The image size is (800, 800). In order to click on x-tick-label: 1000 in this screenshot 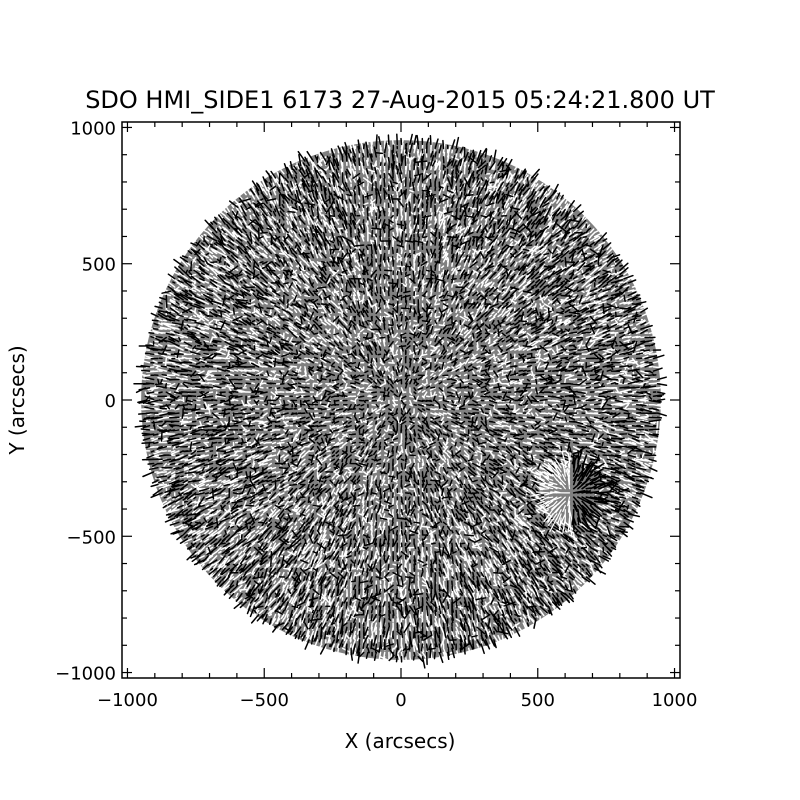, I will do `click(675, 700)`.